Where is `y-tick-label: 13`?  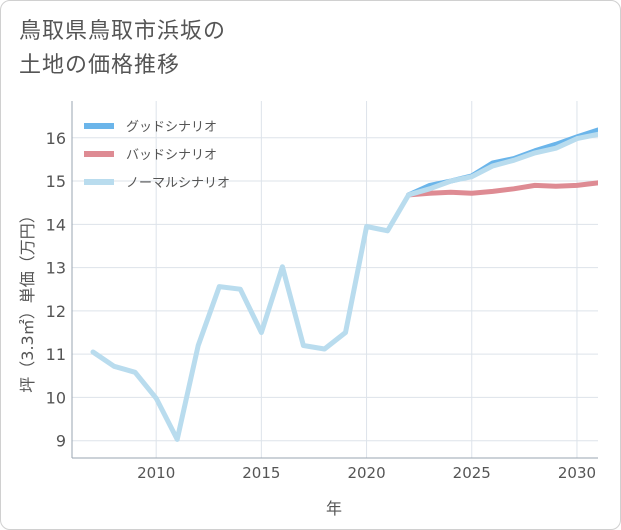 y-tick-label: 13 is located at coordinates (56, 268).